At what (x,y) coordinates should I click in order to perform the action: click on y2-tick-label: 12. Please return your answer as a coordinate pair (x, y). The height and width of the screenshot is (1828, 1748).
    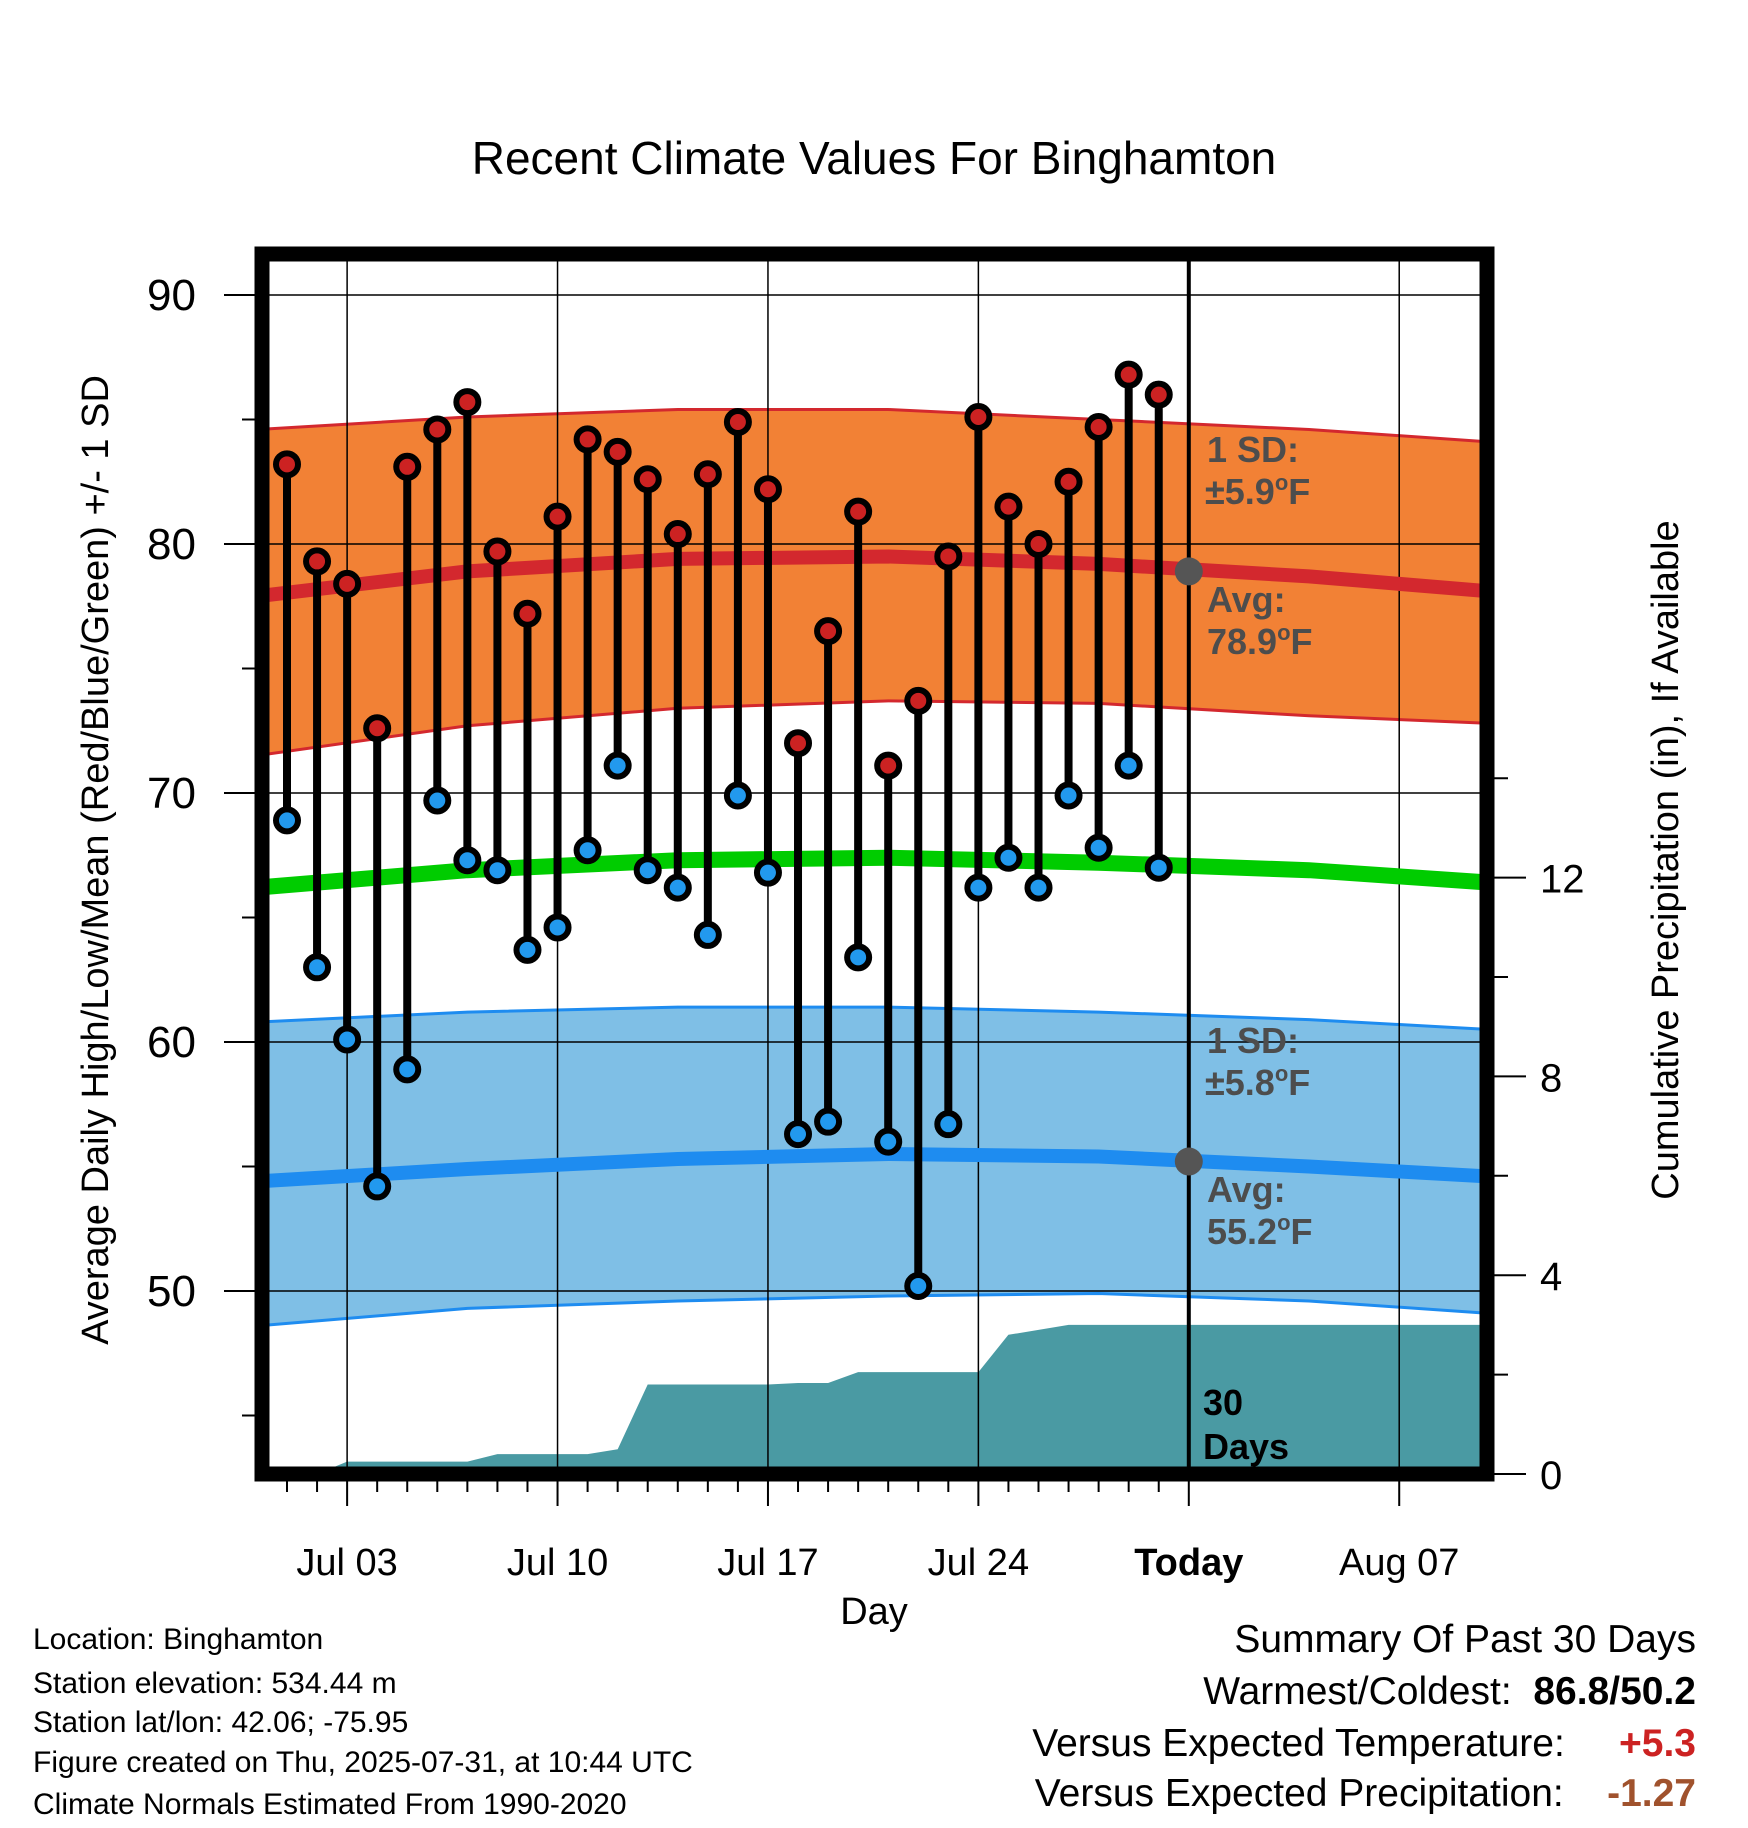
    Looking at the image, I should click on (1562, 880).